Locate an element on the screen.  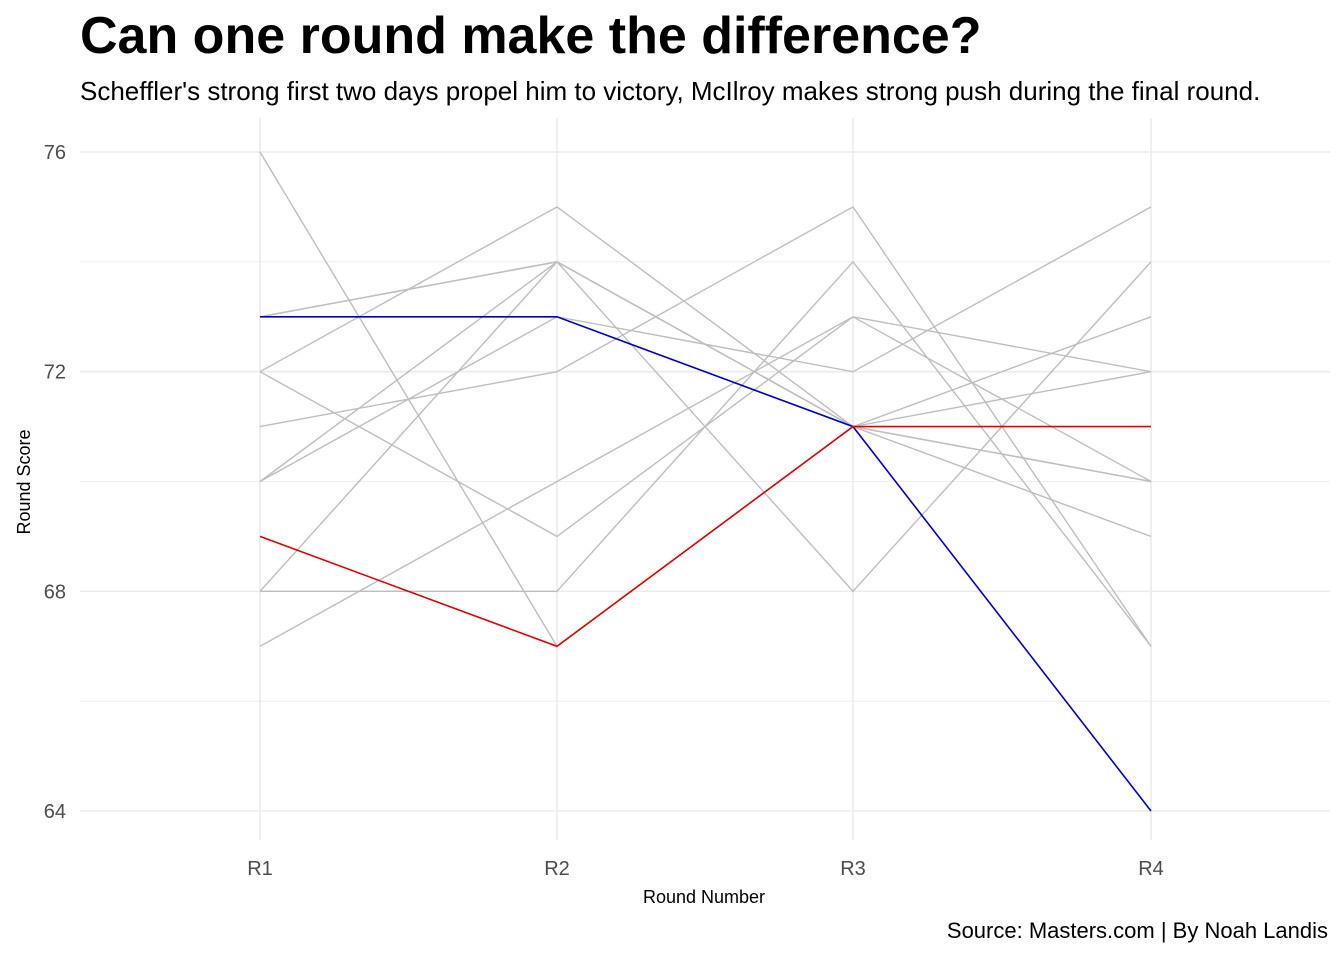
x-tick-label-r4: R4 is located at coordinates (1151, 869).